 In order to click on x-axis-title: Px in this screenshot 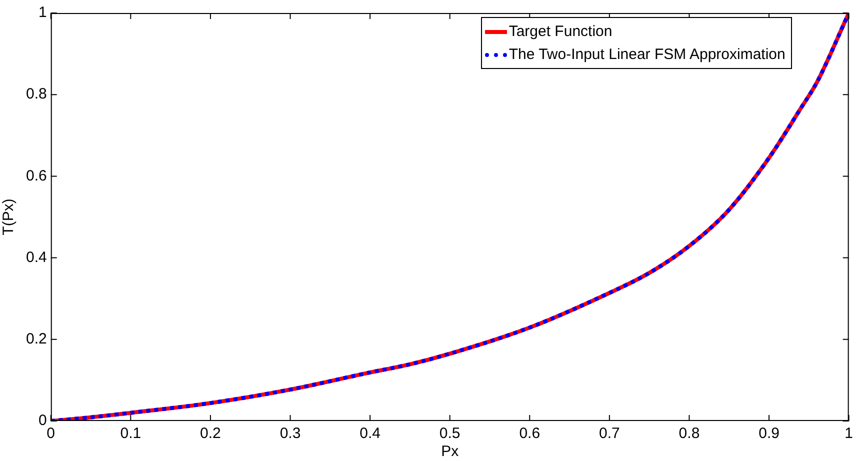, I will do `click(450, 451)`.